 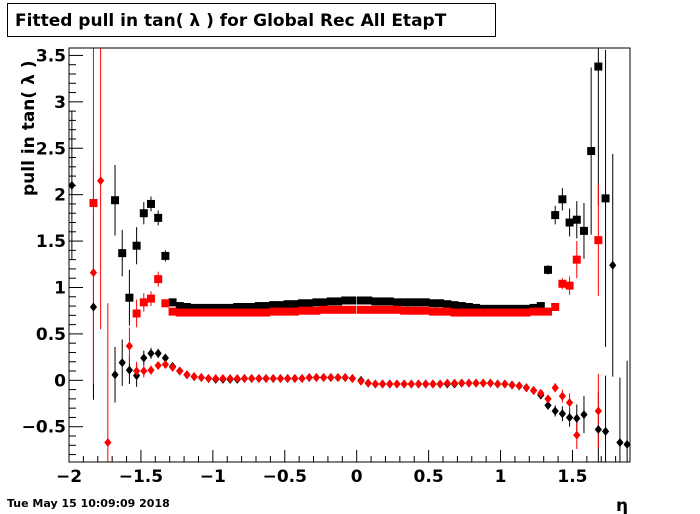 I want to click on y-axis: −0.5 0 0.5 1 1.5 2 2.5 3 3.5, so click(x=52, y=251).